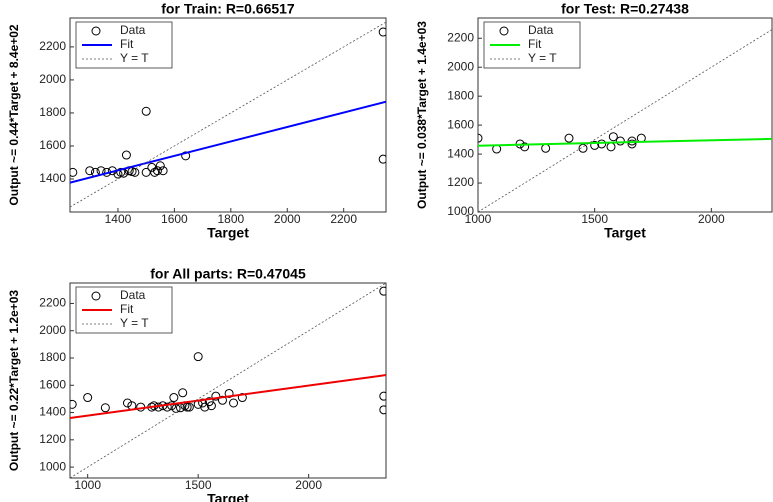 This screenshot has width=773, height=502. What do you see at coordinates (343, 219) in the screenshot?
I see `x-tick-label: 2200` at bounding box center [343, 219].